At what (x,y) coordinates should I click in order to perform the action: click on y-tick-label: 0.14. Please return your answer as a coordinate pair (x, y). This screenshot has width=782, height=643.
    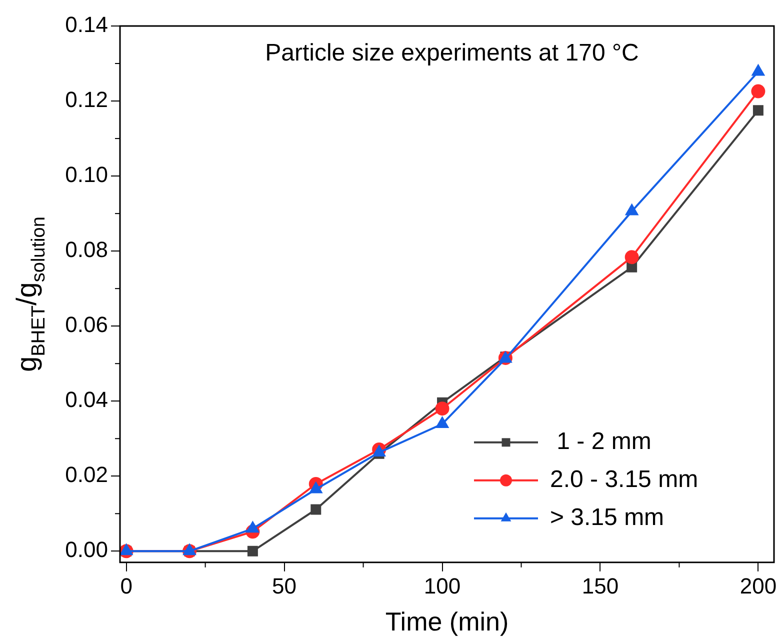
    Looking at the image, I should click on (86, 25).